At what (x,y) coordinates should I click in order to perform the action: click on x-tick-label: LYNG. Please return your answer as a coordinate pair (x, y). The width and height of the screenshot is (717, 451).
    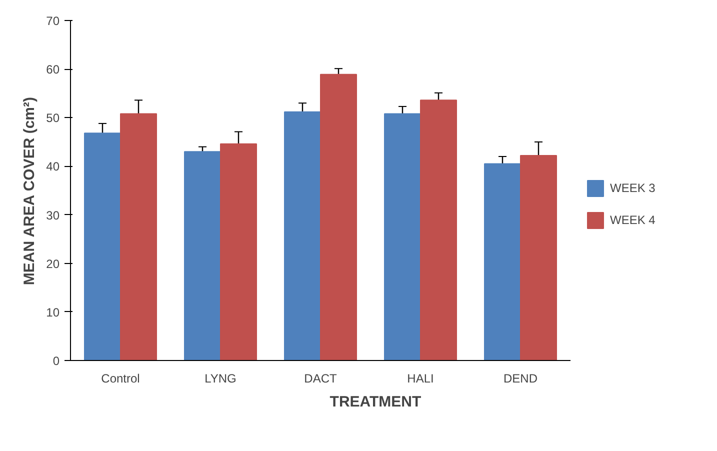
    Looking at the image, I should click on (220, 379).